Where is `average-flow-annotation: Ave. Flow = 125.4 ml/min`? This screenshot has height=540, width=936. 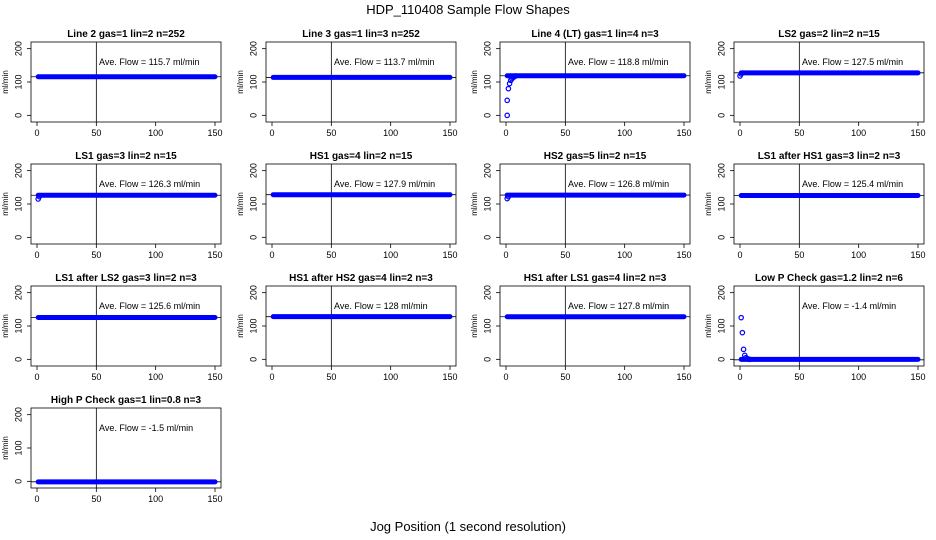 average-flow-annotation: Ave. Flow = 125.4 ml/min is located at coordinates (852, 184).